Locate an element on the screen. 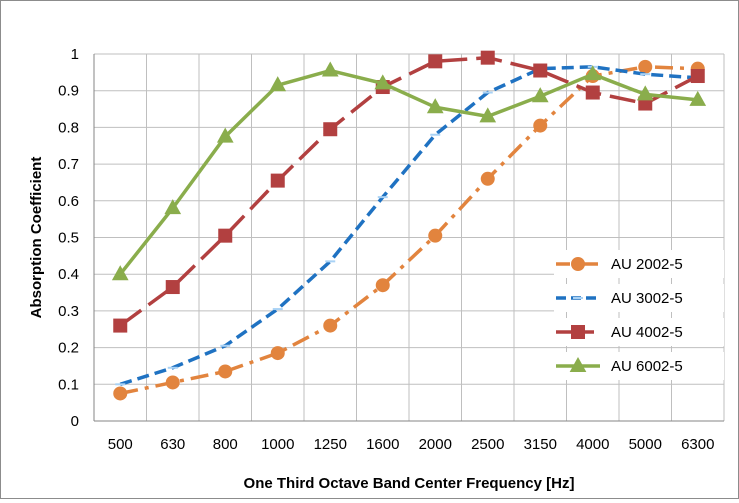  x-tick-label: 800 is located at coordinates (225, 444).